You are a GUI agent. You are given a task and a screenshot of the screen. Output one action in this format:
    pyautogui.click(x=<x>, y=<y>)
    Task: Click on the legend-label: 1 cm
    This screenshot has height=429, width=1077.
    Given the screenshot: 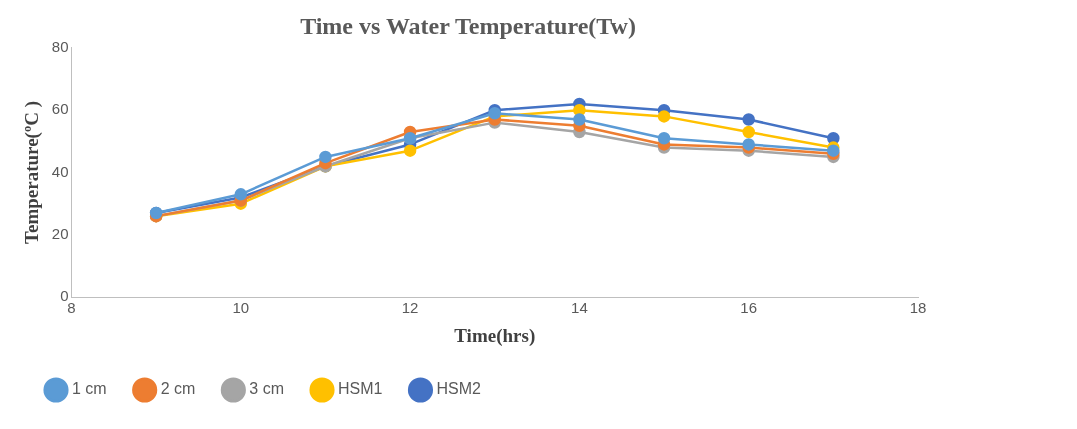 What is the action you would take?
    pyautogui.click(x=89, y=389)
    